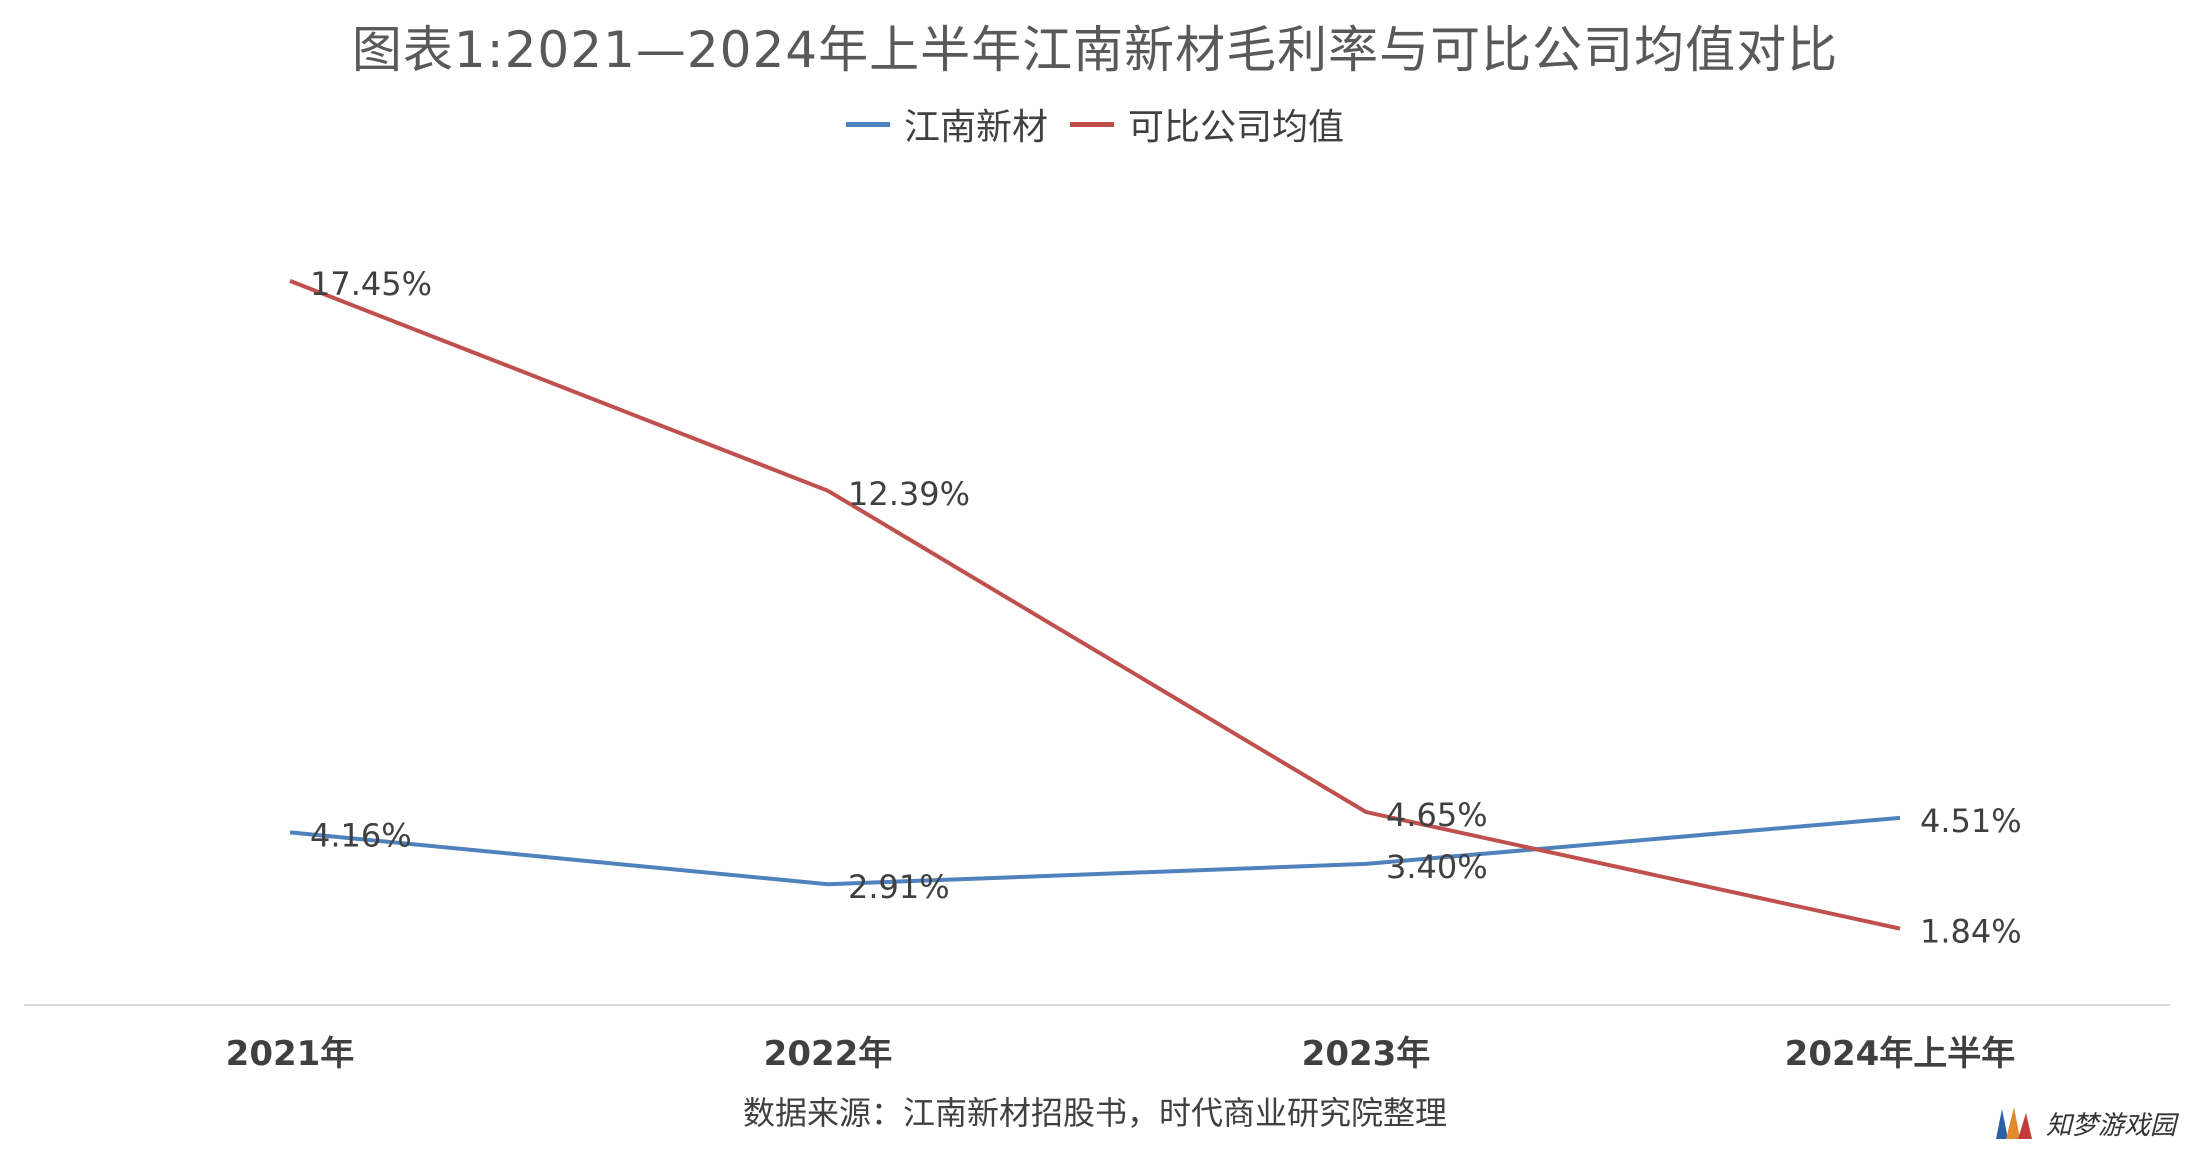  What do you see at coordinates (1121, 1054) in the screenshot?
I see `x-tick-layer: 2021年 2022年 2023年 2024年上半年` at bounding box center [1121, 1054].